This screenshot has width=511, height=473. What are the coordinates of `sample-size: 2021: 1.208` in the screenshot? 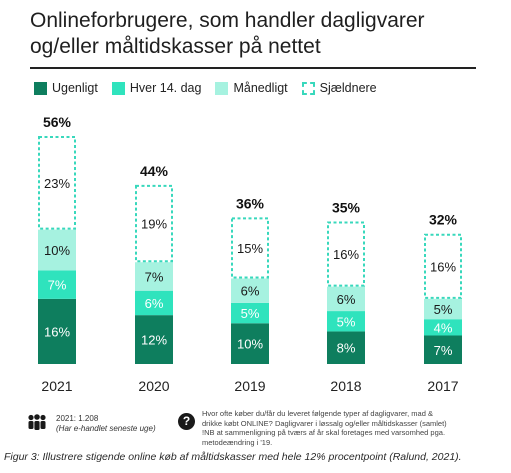 It's located at (77, 418).